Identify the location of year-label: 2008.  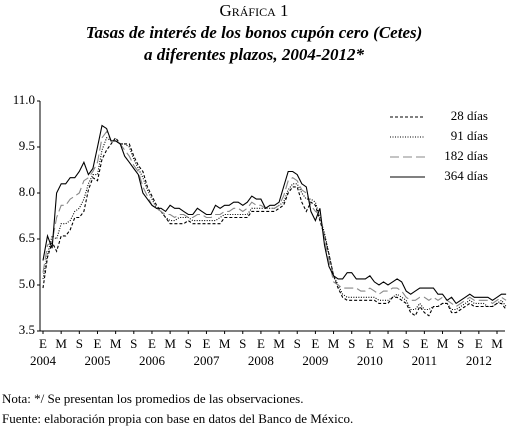
(261, 360).